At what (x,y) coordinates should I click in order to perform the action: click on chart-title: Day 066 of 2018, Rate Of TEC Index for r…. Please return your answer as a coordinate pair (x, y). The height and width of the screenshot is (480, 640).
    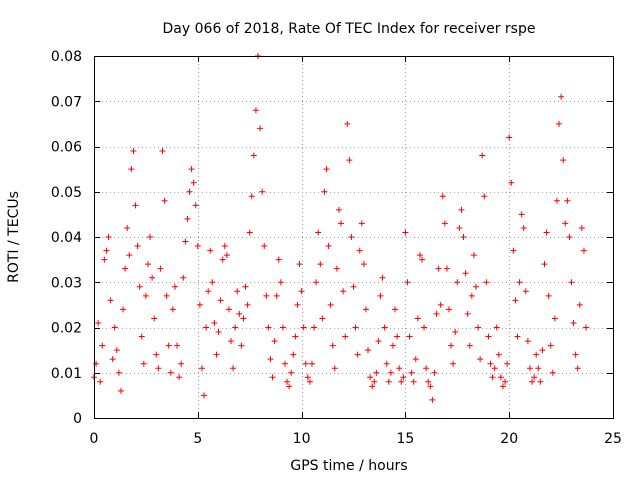
    Looking at the image, I should click on (349, 29).